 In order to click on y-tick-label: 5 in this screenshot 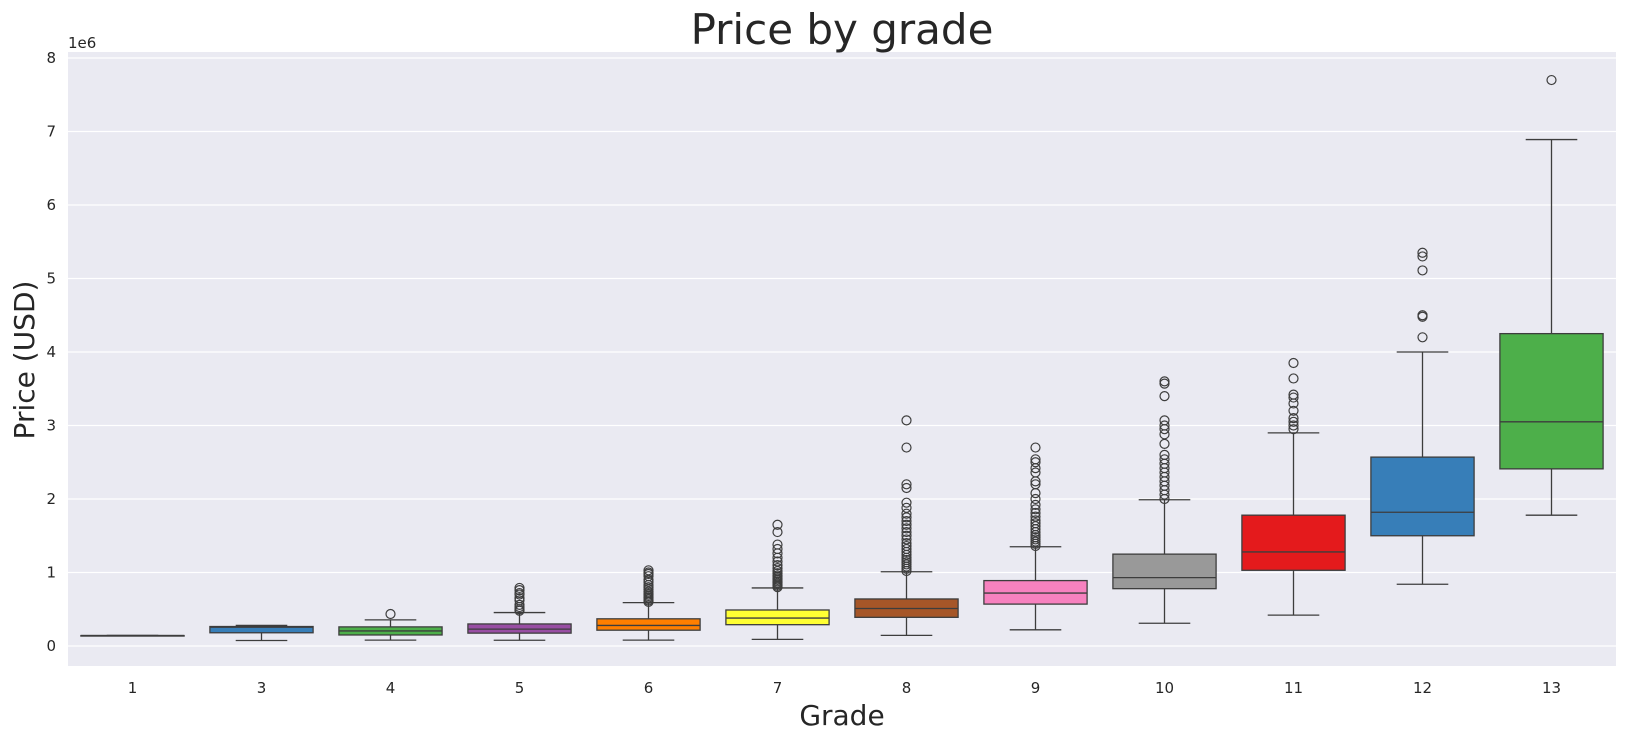, I will do `click(51, 279)`.